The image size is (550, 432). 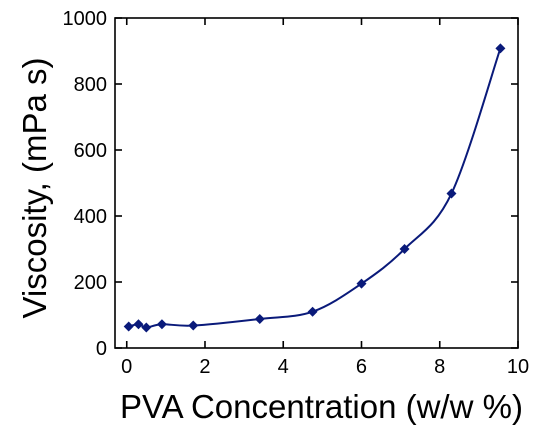 I want to click on x-tick-label: 10, so click(x=518, y=367).